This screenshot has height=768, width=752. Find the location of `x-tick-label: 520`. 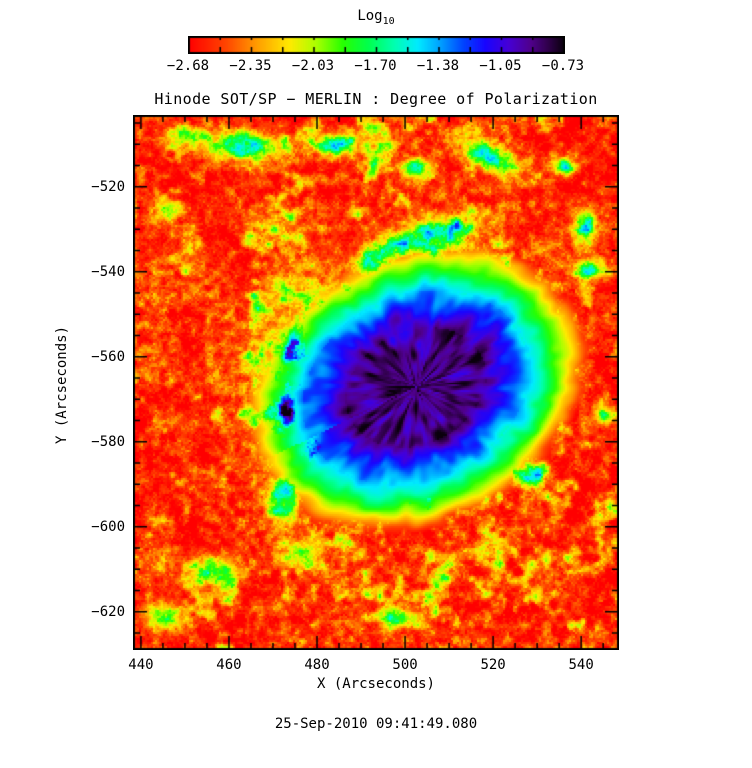

x-tick-label: 520 is located at coordinates (493, 665).